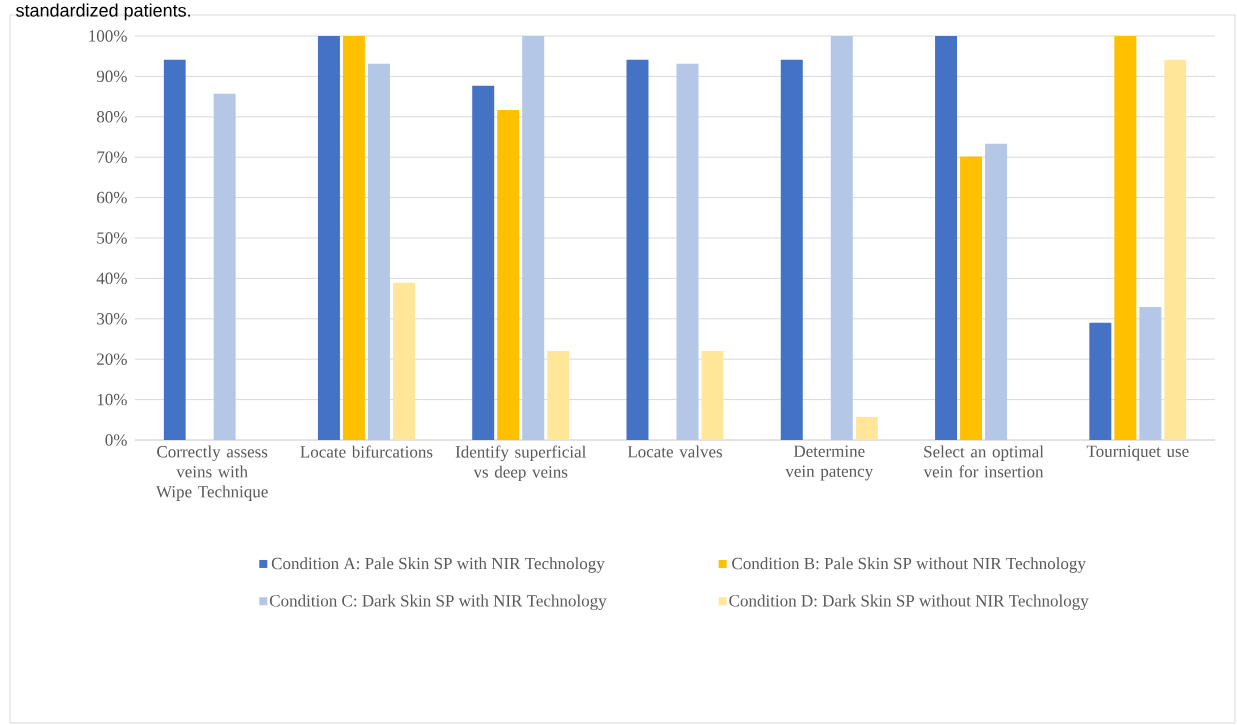 Image resolution: width=1237 pixels, height=725 pixels. Describe the element at coordinates (112, 319) in the screenshot. I see `y-tick-label: 30%` at that location.